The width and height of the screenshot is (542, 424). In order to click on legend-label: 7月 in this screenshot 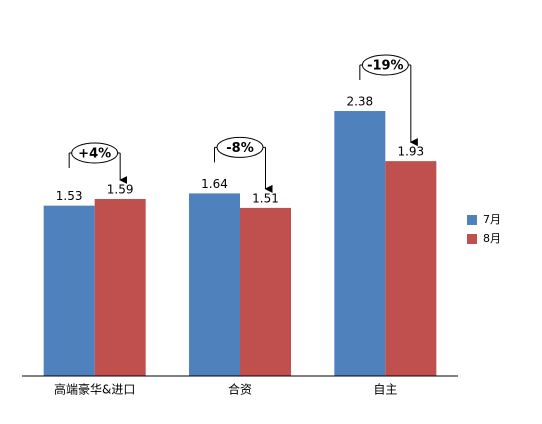, I will do `click(492, 219)`.